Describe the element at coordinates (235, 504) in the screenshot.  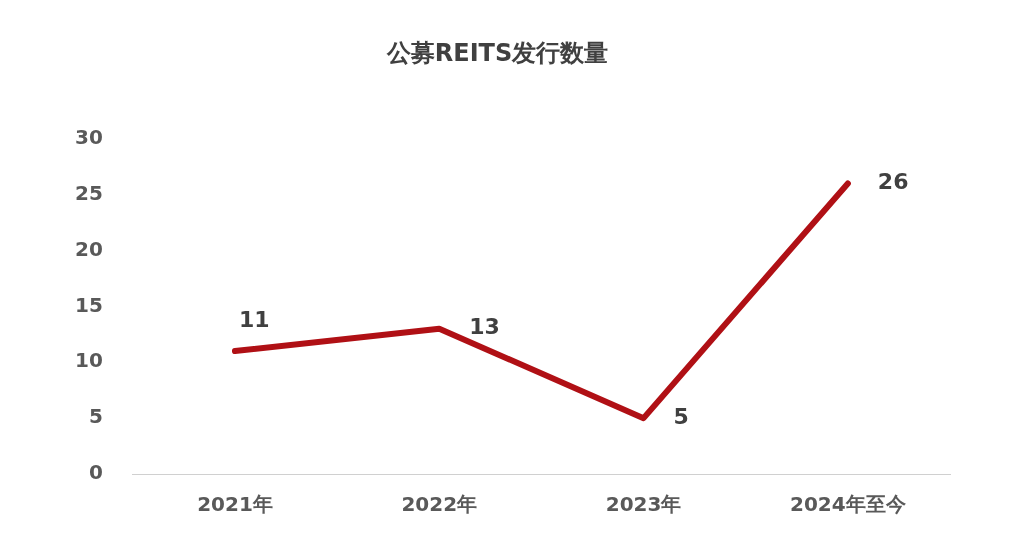
I see `x-tick-label: 2021年` at that location.